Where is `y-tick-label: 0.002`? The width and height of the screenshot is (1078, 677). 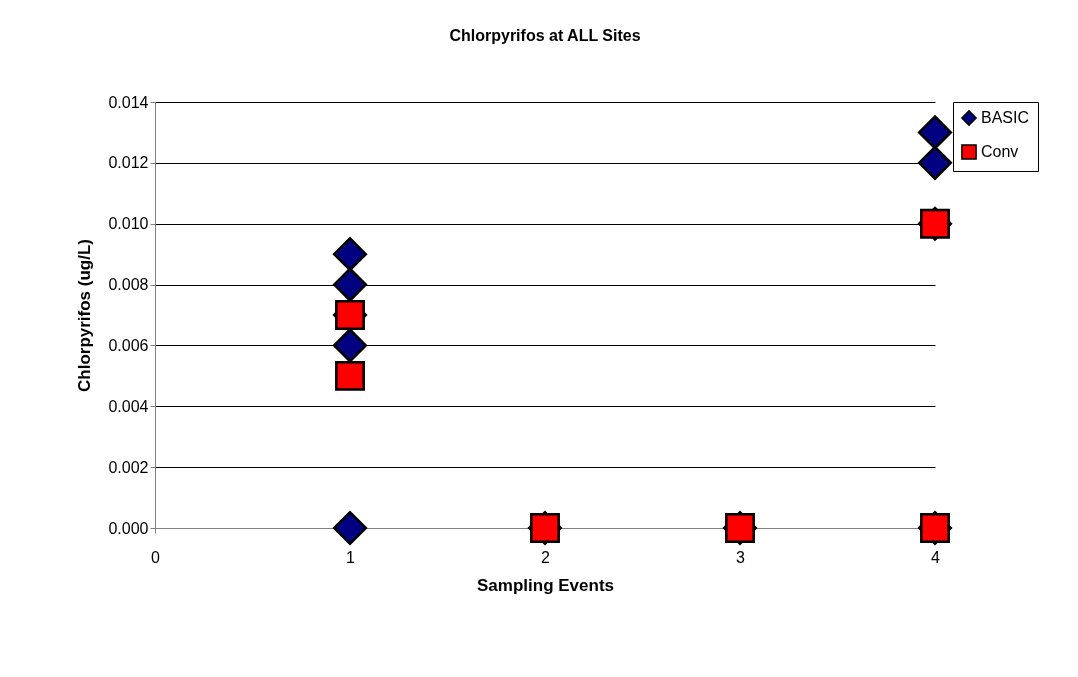 y-tick-label: 0.002 is located at coordinates (128, 467).